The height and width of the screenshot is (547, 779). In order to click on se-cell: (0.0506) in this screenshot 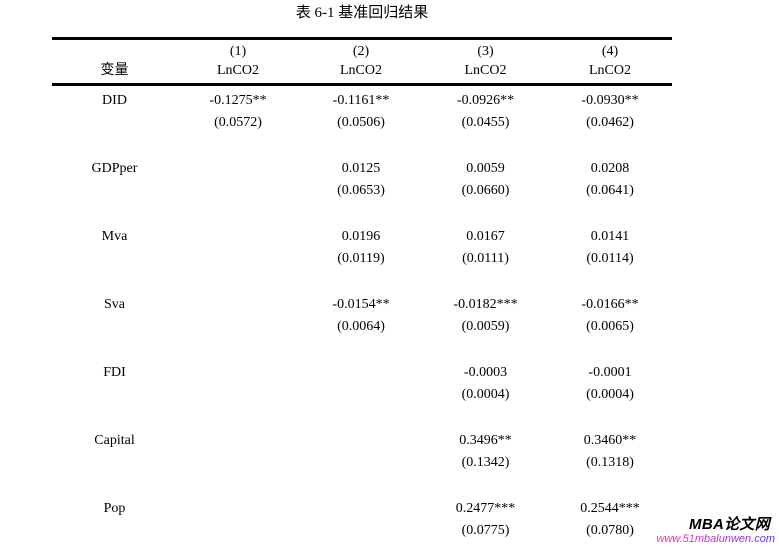, I will do `click(361, 122)`.